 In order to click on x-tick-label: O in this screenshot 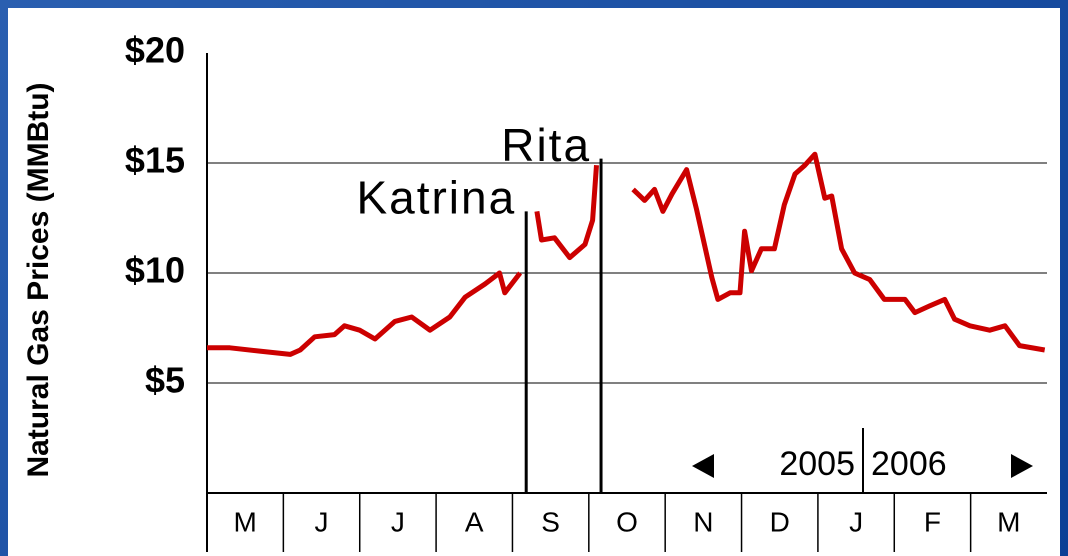, I will do `click(627, 521)`.